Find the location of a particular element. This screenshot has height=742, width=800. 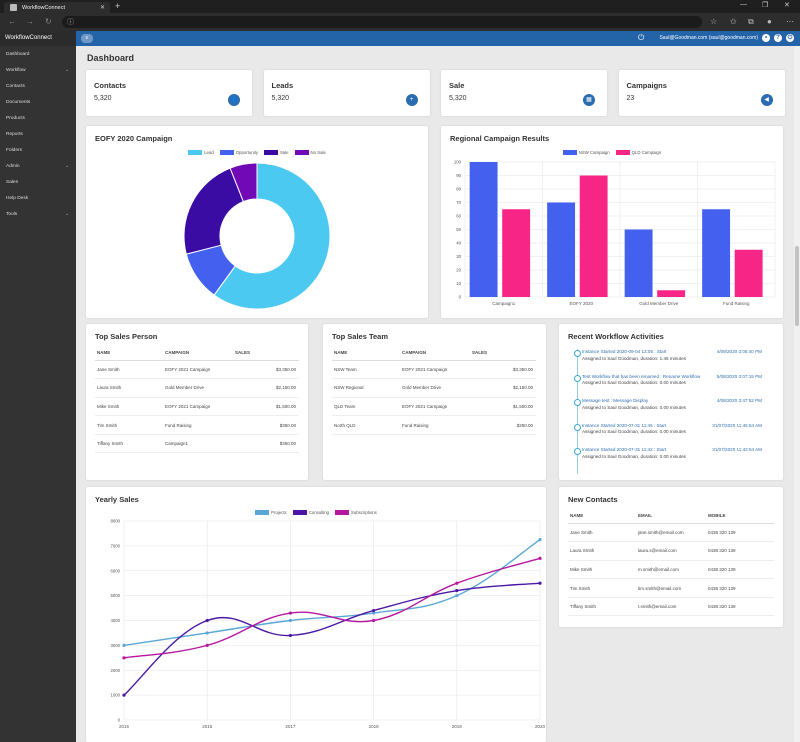

sidebar-item-help-desk: Help Desk is located at coordinates (38, 198).